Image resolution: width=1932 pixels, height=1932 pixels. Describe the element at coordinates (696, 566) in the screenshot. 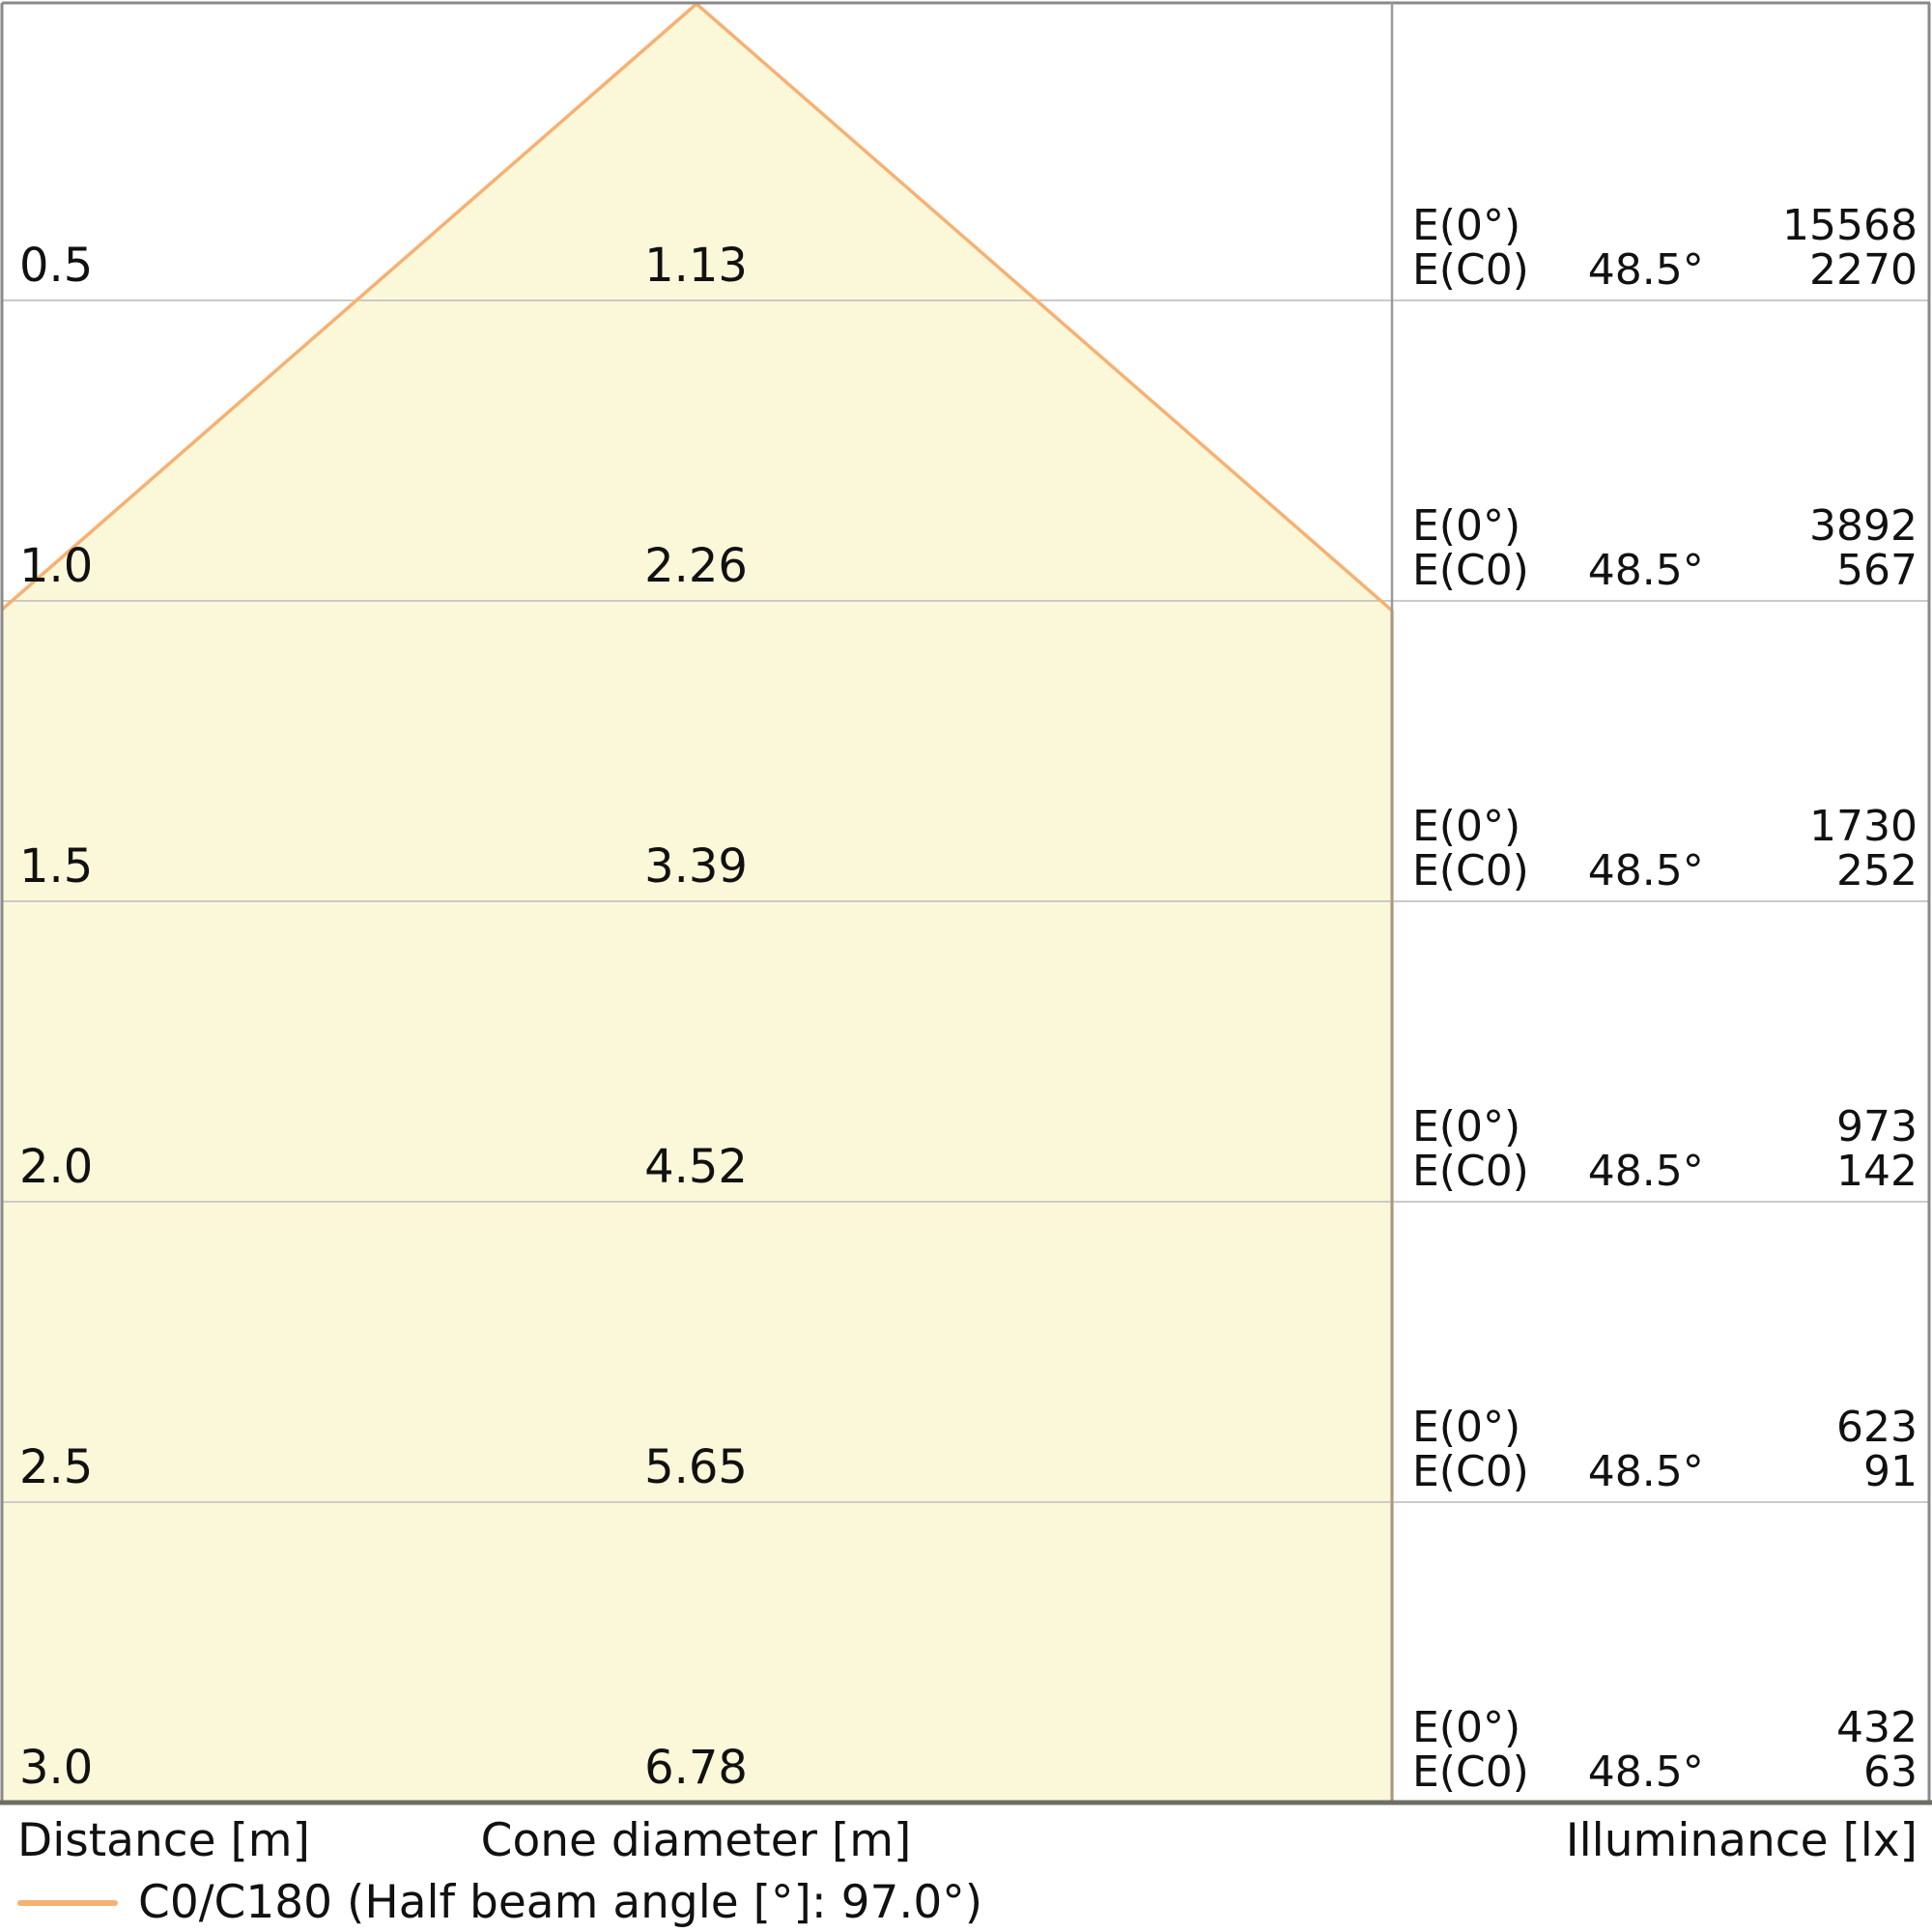

I see `cone-diameter-label: 2.26` at that location.